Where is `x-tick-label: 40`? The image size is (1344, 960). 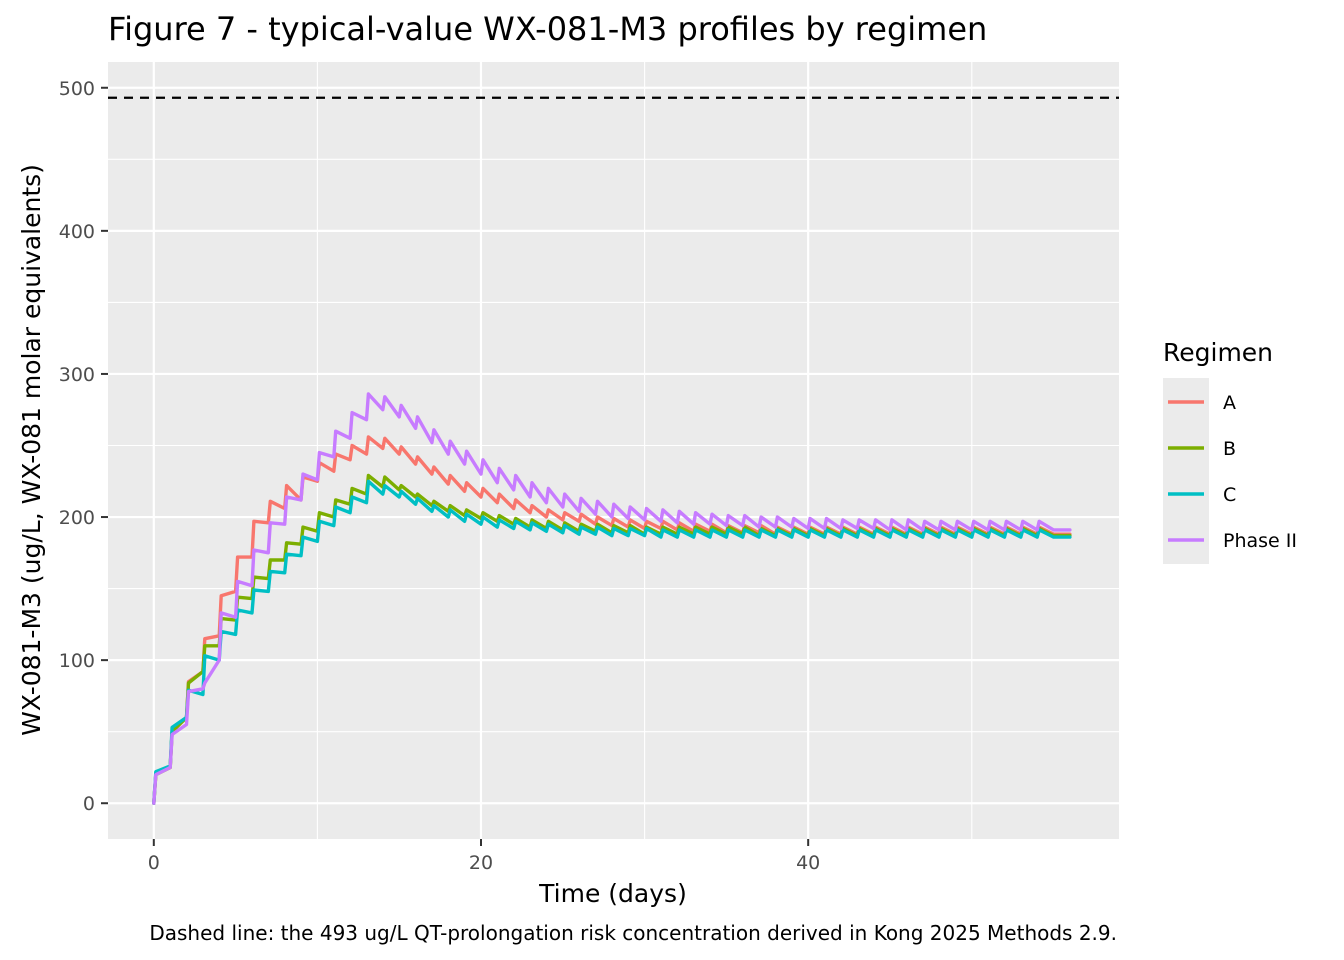
x-tick-label: 40 is located at coordinates (808, 863).